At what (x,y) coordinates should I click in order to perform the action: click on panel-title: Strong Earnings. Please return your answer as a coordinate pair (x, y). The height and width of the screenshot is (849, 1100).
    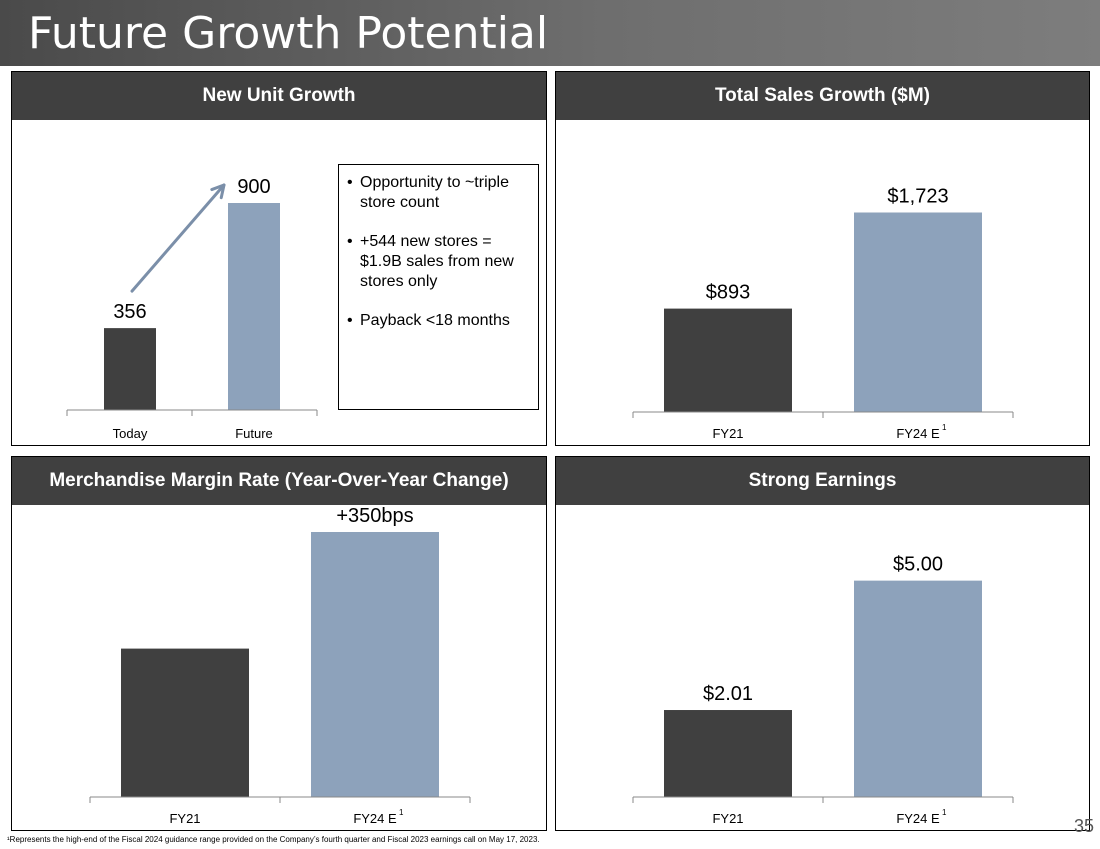
    Looking at the image, I should click on (822, 481).